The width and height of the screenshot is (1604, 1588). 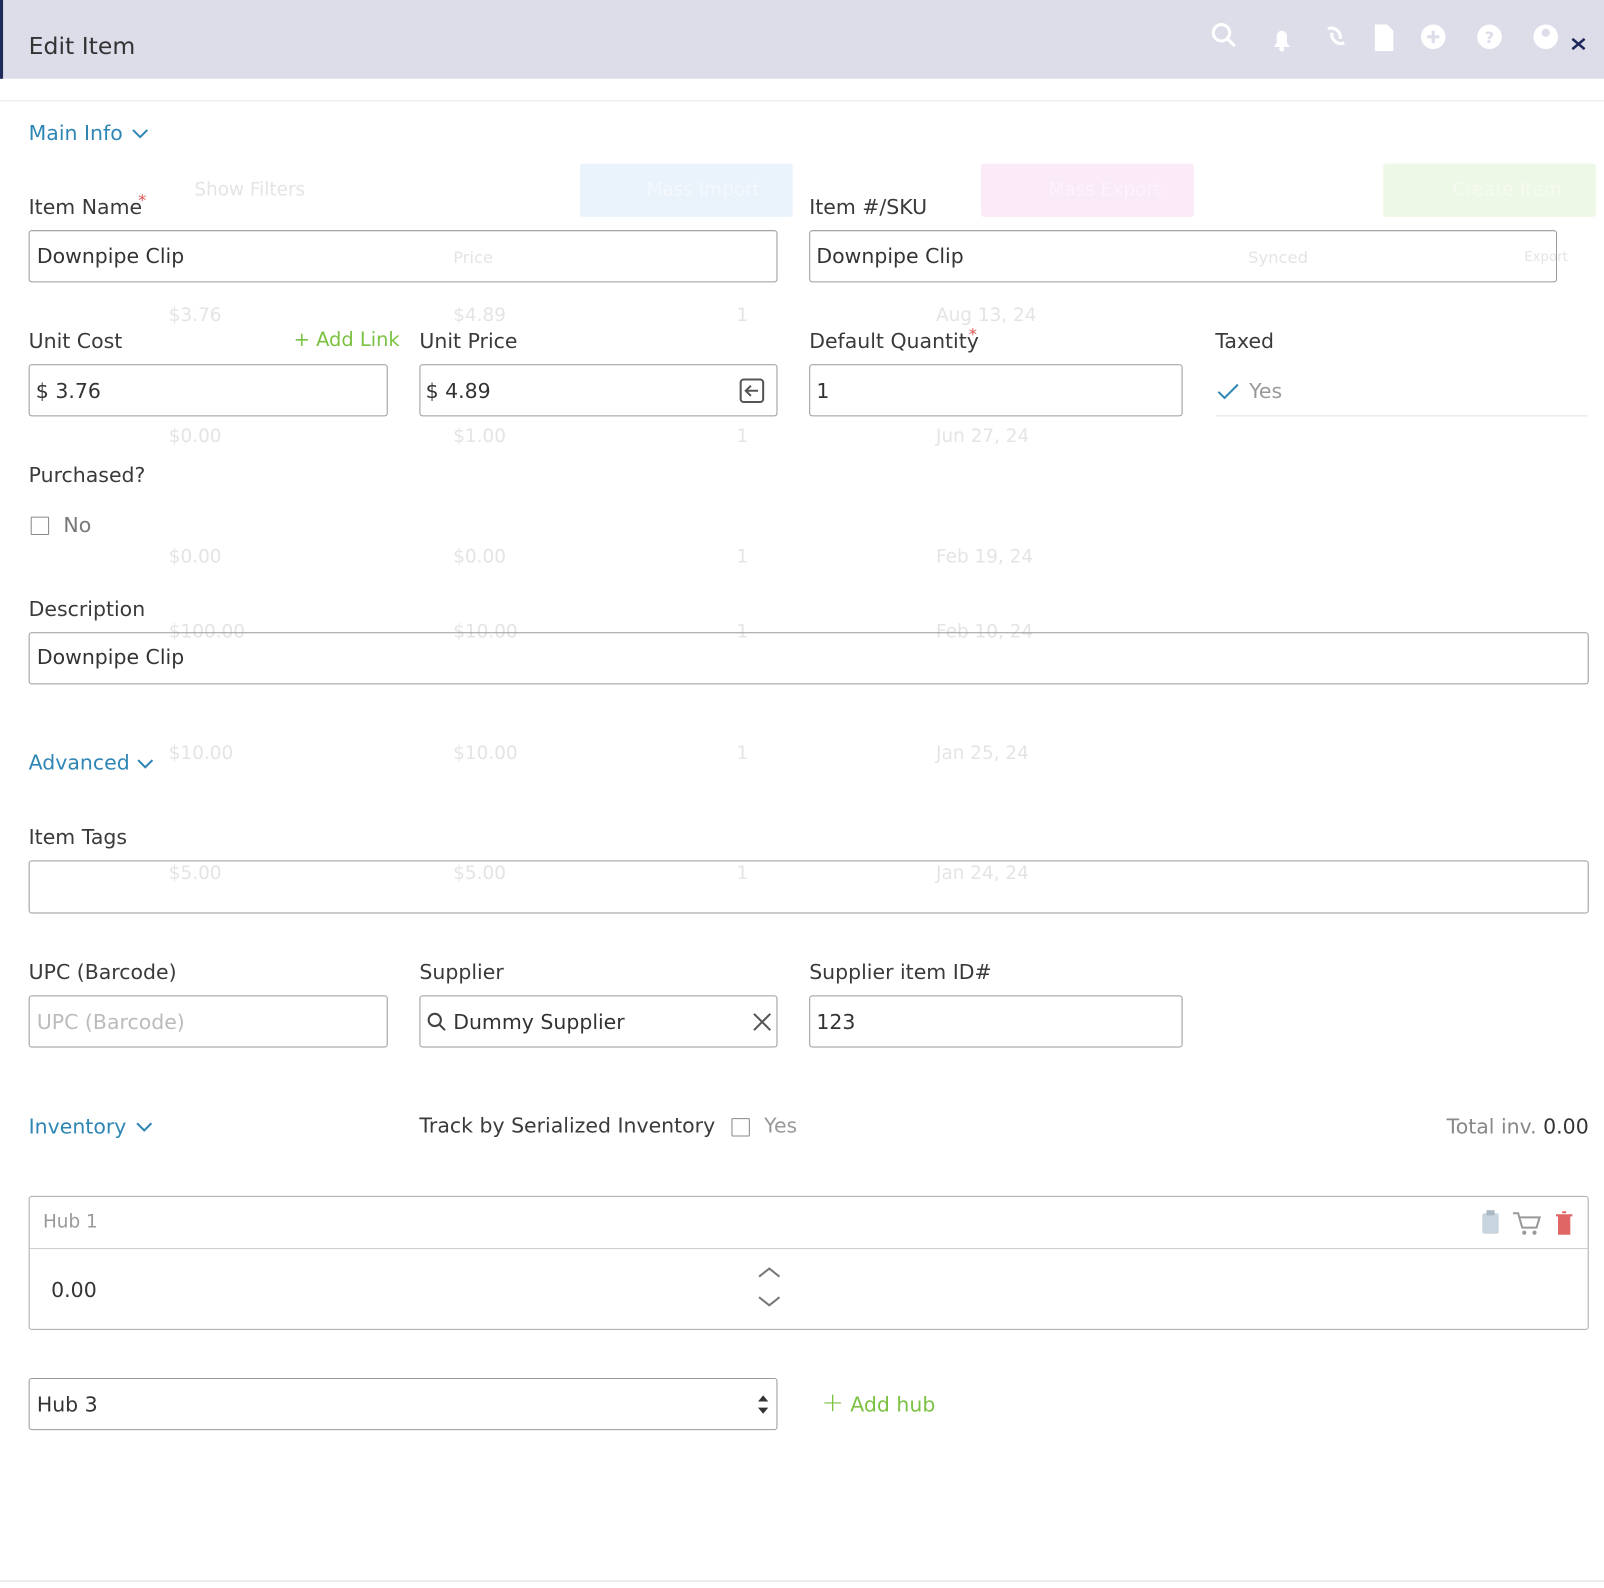 I want to click on total-value: 0.00, so click(x=1566, y=1126).